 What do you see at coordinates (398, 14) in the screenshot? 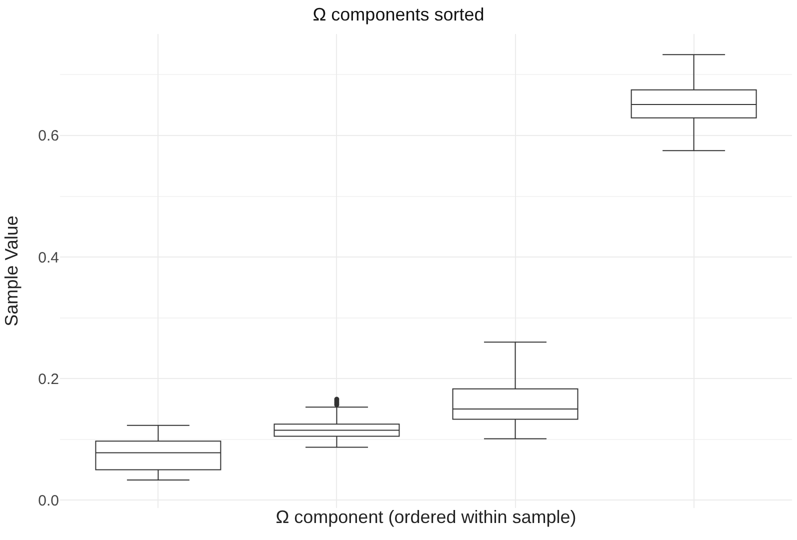
I see `chart-title: Ω components sorted` at bounding box center [398, 14].